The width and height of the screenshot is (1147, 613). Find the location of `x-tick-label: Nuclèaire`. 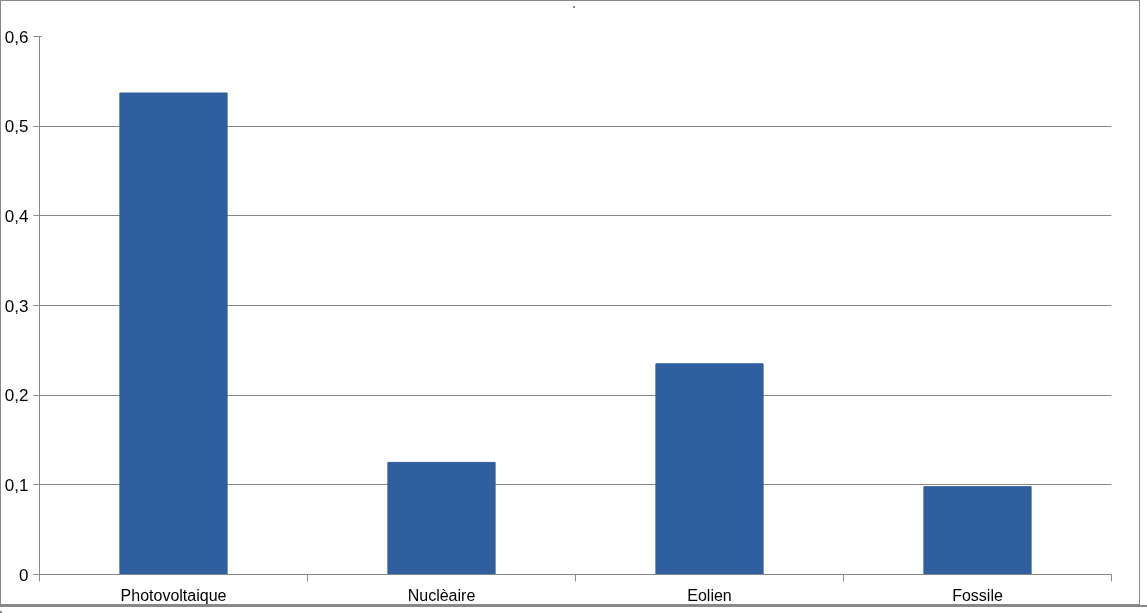

x-tick-label: Nuclèaire is located at coordinates (441, 595).